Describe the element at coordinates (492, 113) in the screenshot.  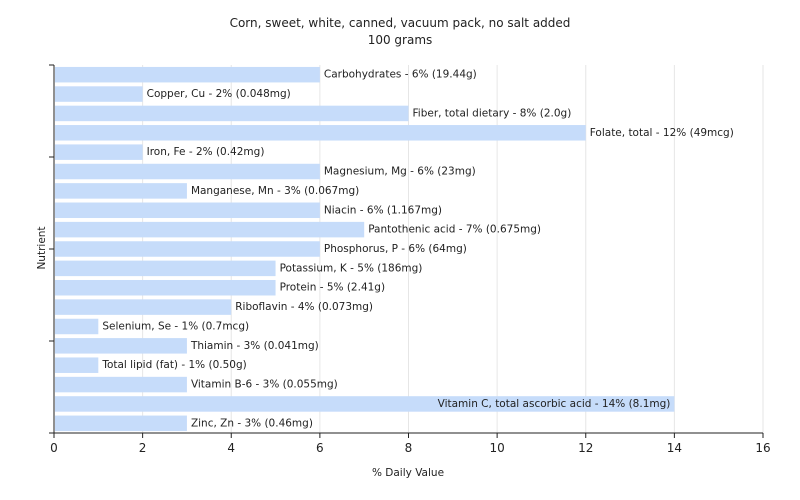
I see `bar-label: Fiber, total dietary - 8% (2.0g)` at that location.